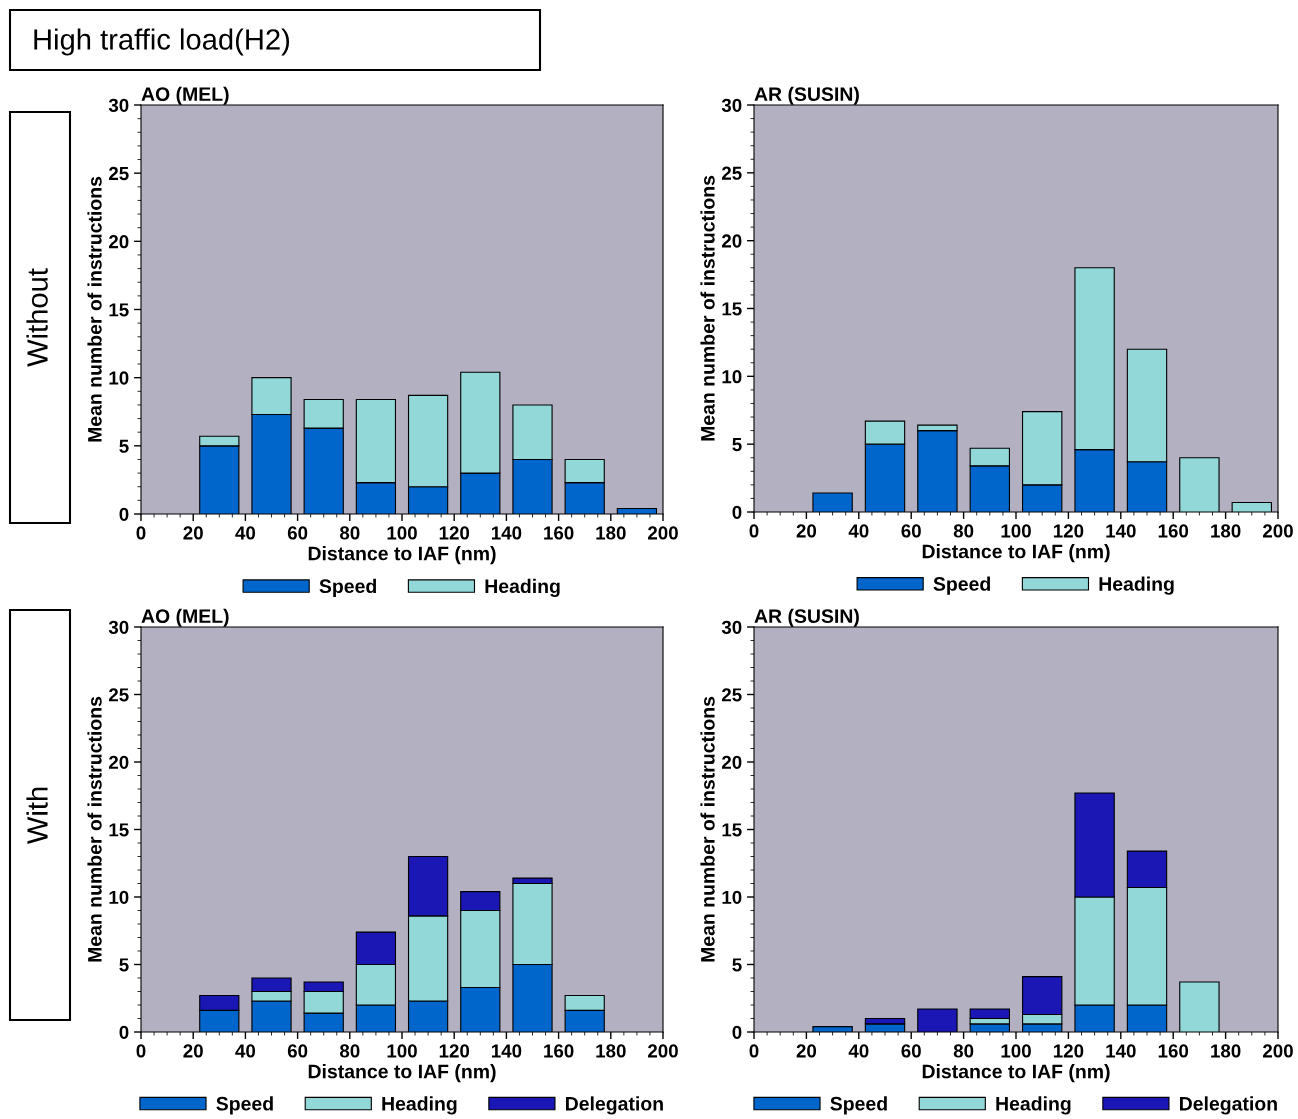 This screenshot has height=1119, width=1298. What do you see at coordinates (37, 317) in the screenshot?
I see `text: Without` at bounding box center [37, 317].